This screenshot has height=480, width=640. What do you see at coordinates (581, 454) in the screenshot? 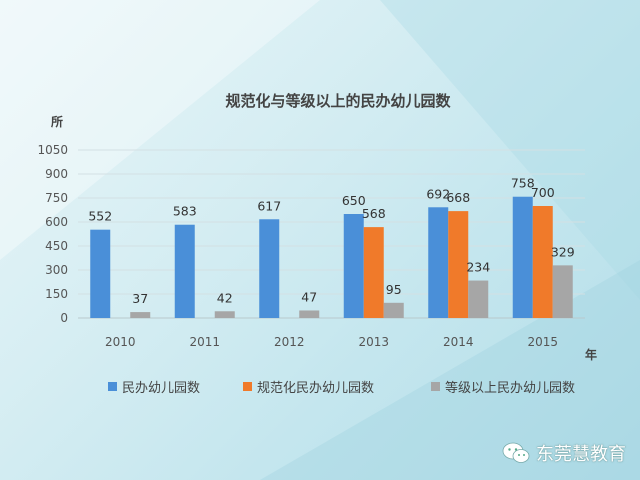
I see `watermark-text: 东莞慧教育` at bounding box center [581, 454].